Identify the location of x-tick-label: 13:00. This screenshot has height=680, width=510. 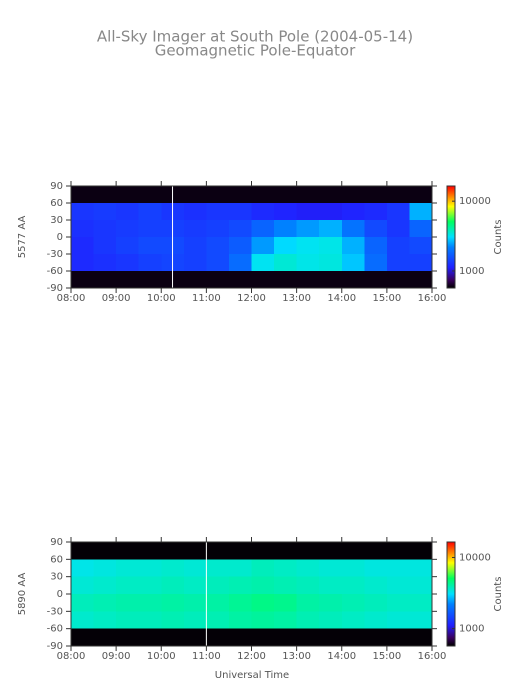
(296, 656).